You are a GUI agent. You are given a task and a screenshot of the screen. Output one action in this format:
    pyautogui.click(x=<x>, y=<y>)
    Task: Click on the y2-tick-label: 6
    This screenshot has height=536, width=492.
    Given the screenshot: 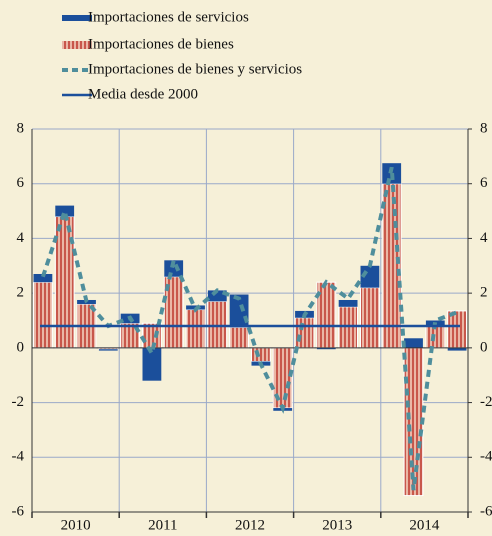 What is the action you would take?
    pyautogui.click(x=484, y=183)
    